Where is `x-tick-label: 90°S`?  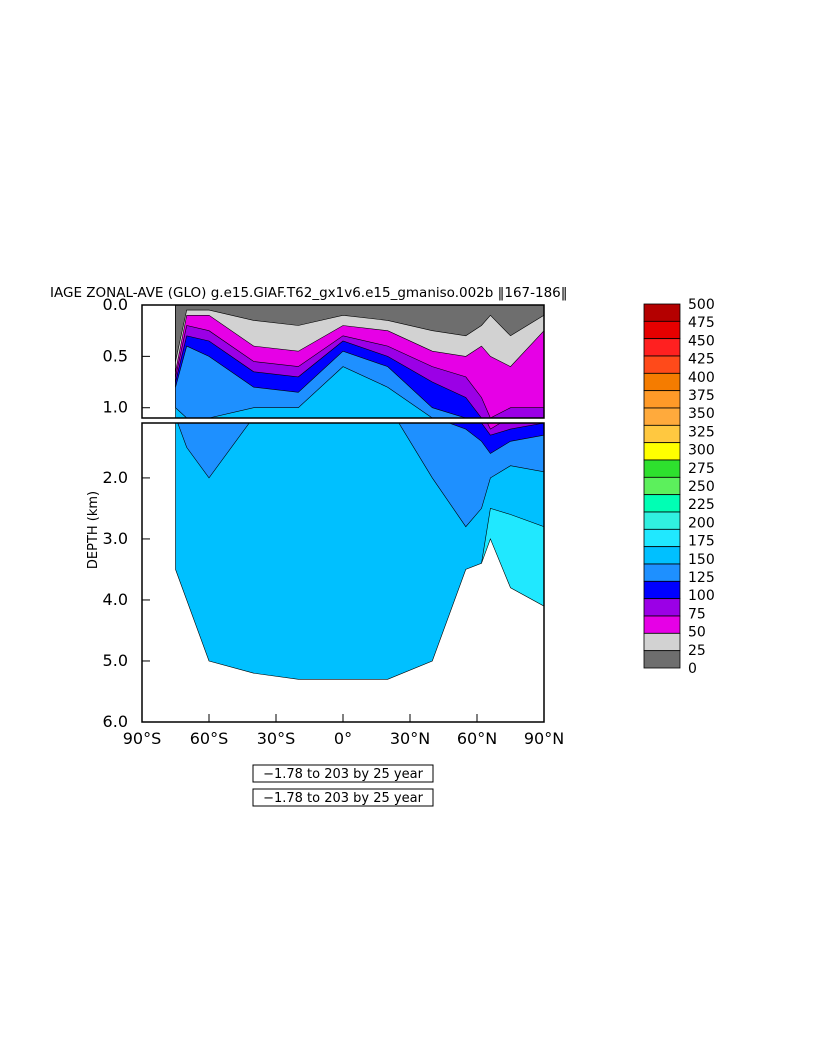
x-tick-label: 90°S is located at coordinates (142, 738).